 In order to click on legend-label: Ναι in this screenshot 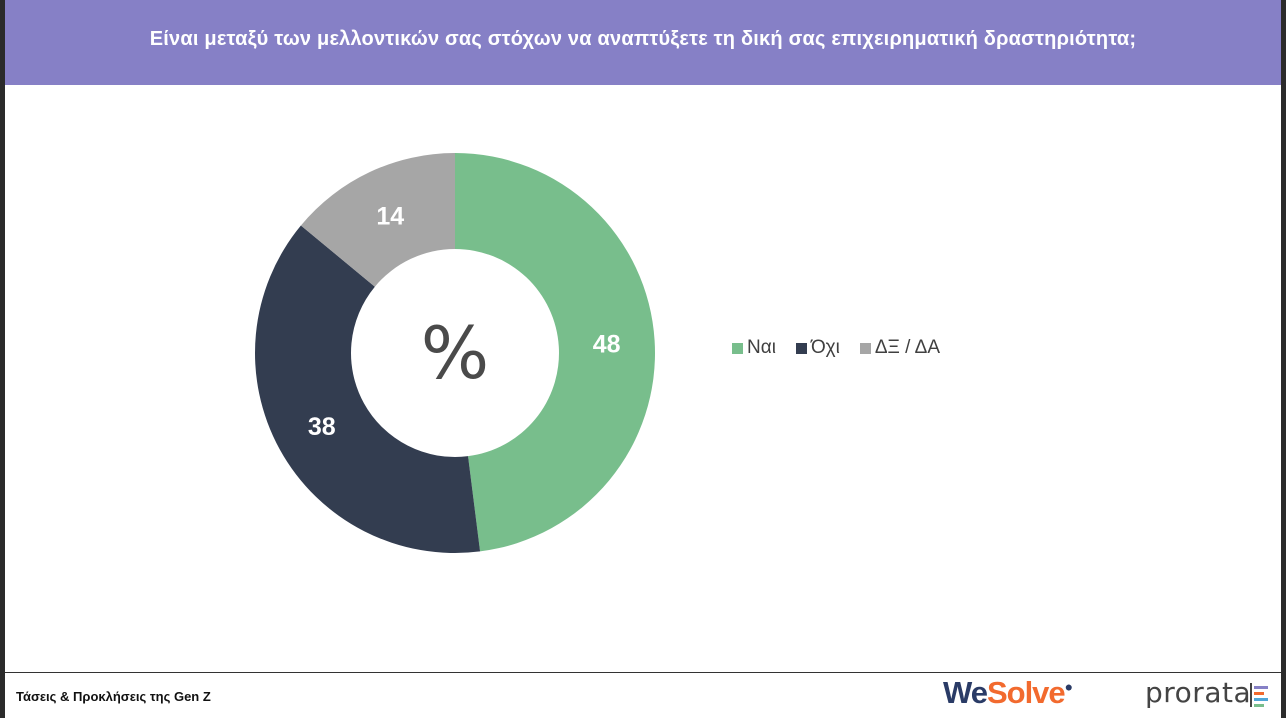, I will do `click(761, 347)`.